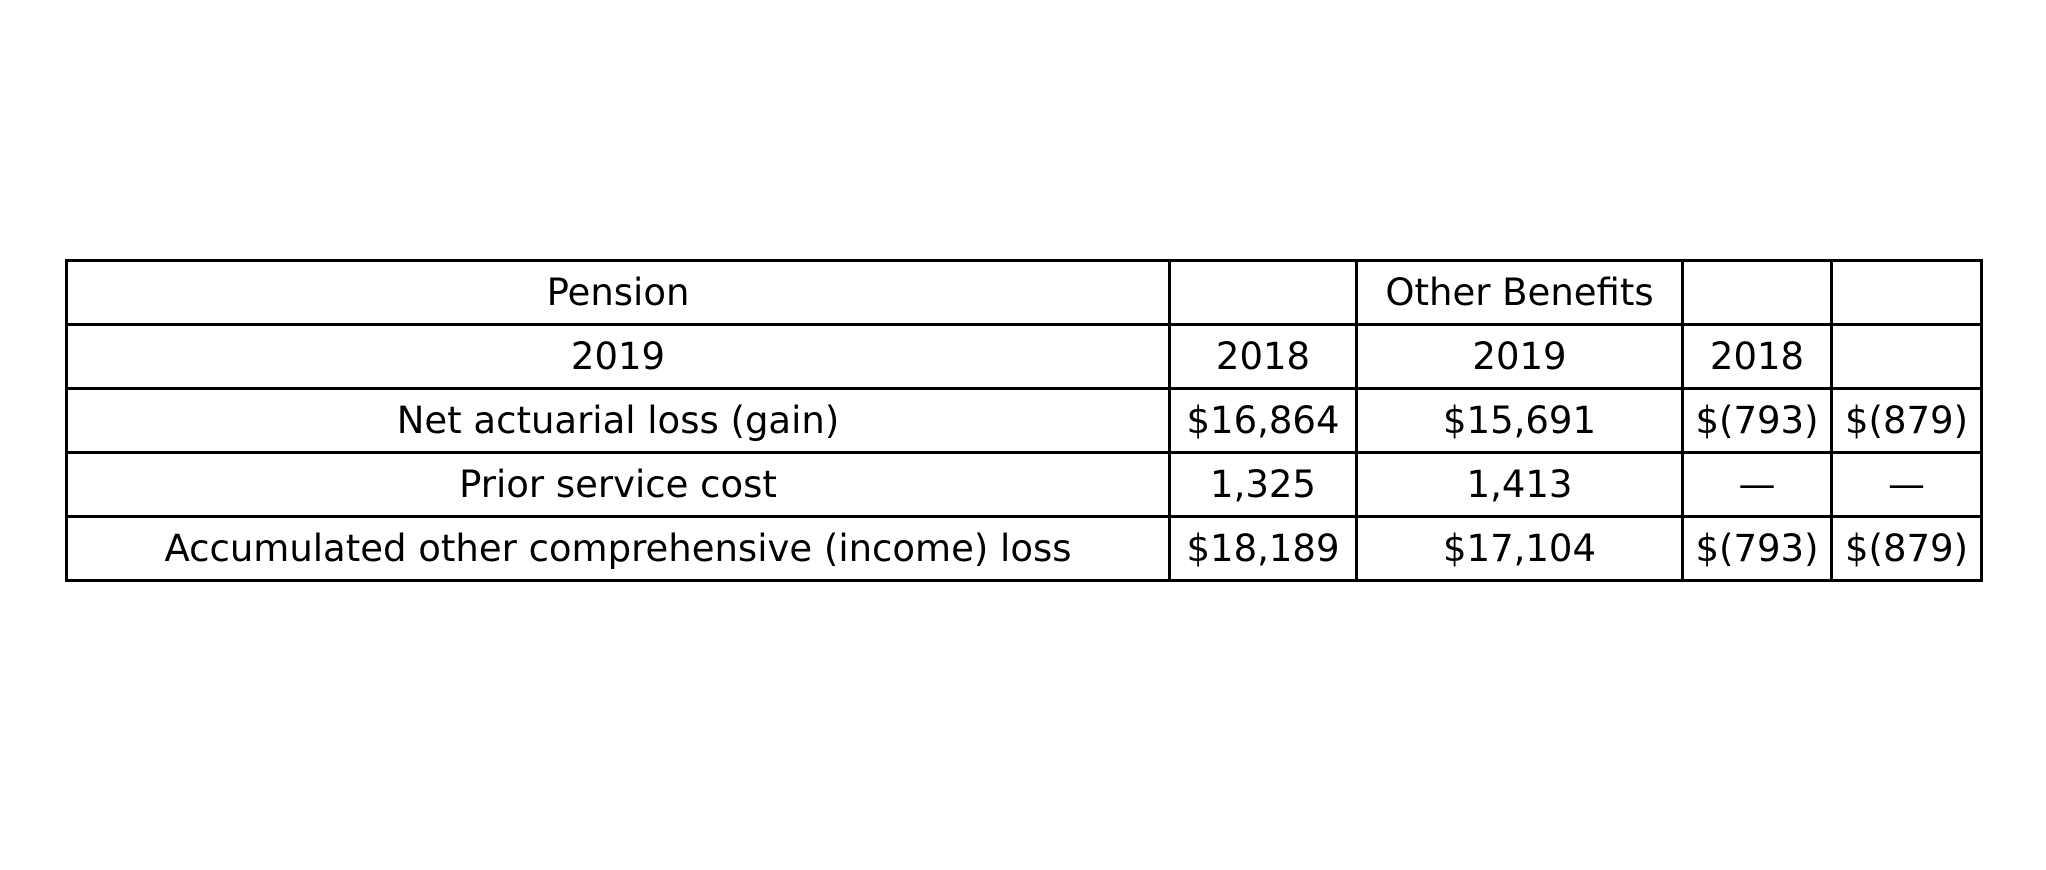 The image size is (2046, 870). Describe the element at coordinates (618, 292) in the screenshot. I see `table-cell: Pension` at that location.